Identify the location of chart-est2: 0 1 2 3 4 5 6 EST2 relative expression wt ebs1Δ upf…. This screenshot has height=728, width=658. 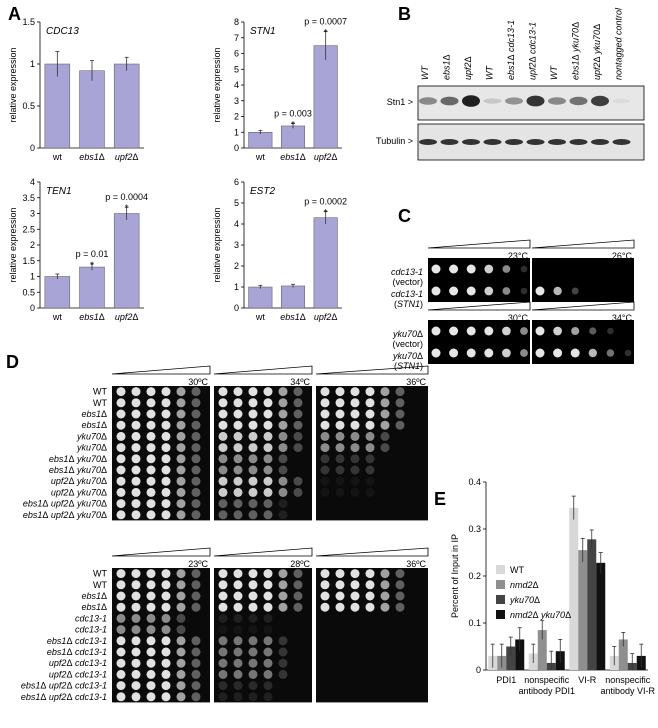
(279, 249).